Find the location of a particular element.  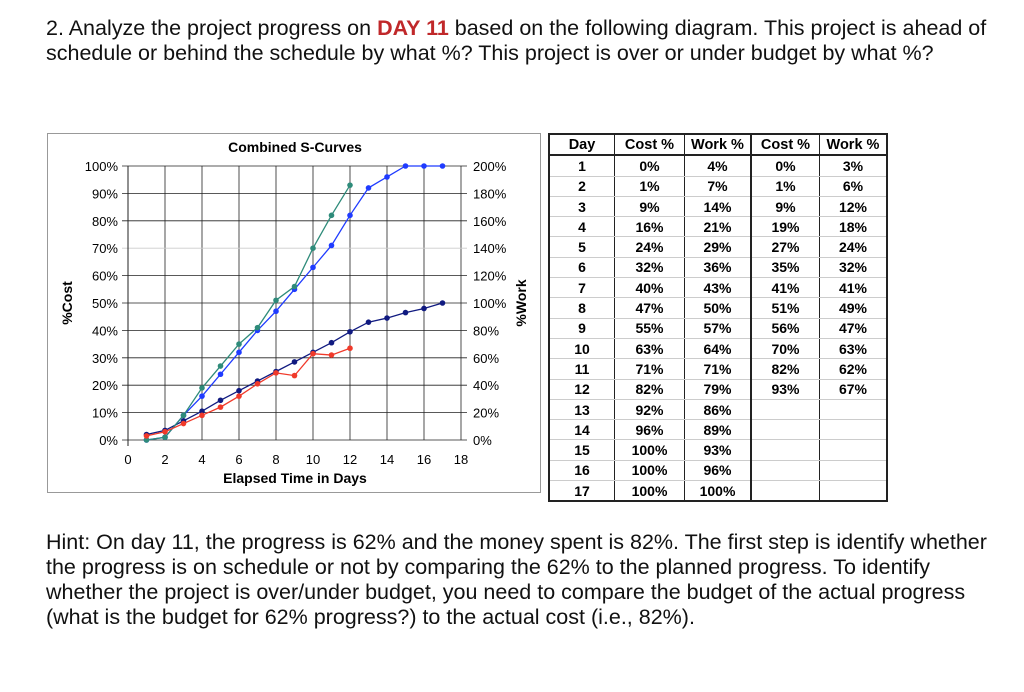

table-row: 8 47% 50% 51% 49% is located at coordinates (718, 308).